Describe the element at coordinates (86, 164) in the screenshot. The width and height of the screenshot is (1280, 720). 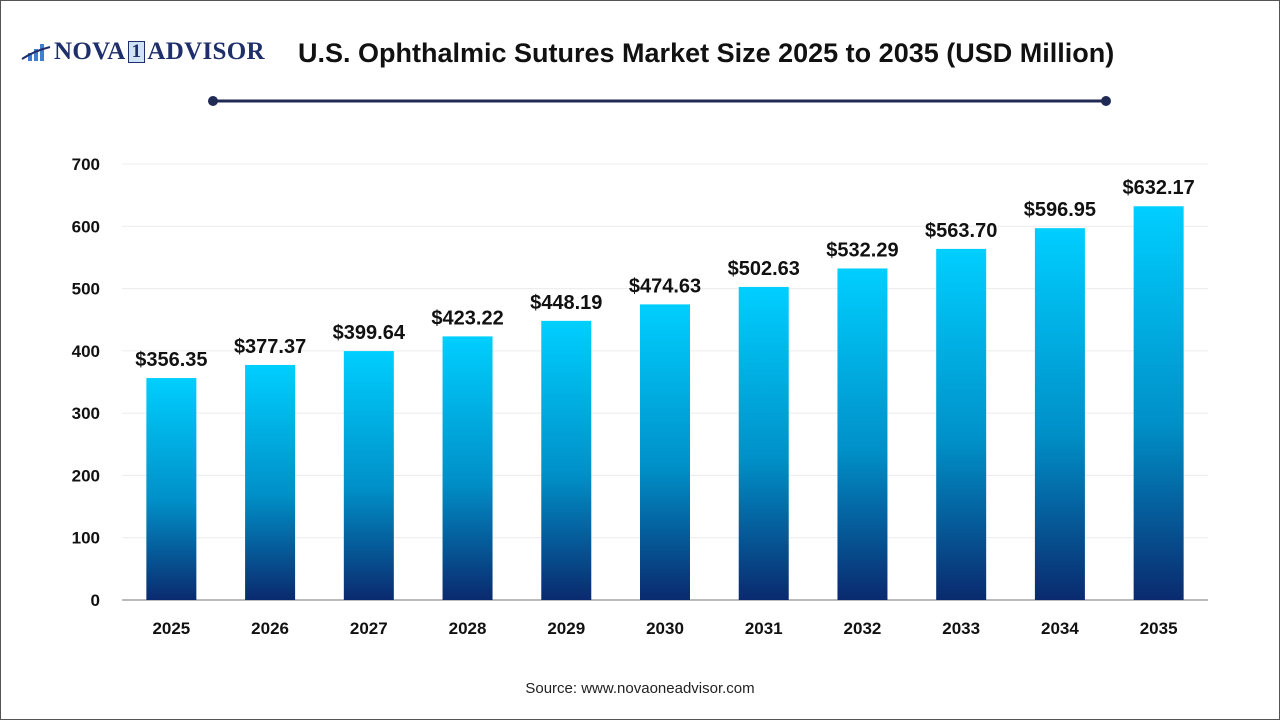
I see `y-tick-label: 700` at that location.